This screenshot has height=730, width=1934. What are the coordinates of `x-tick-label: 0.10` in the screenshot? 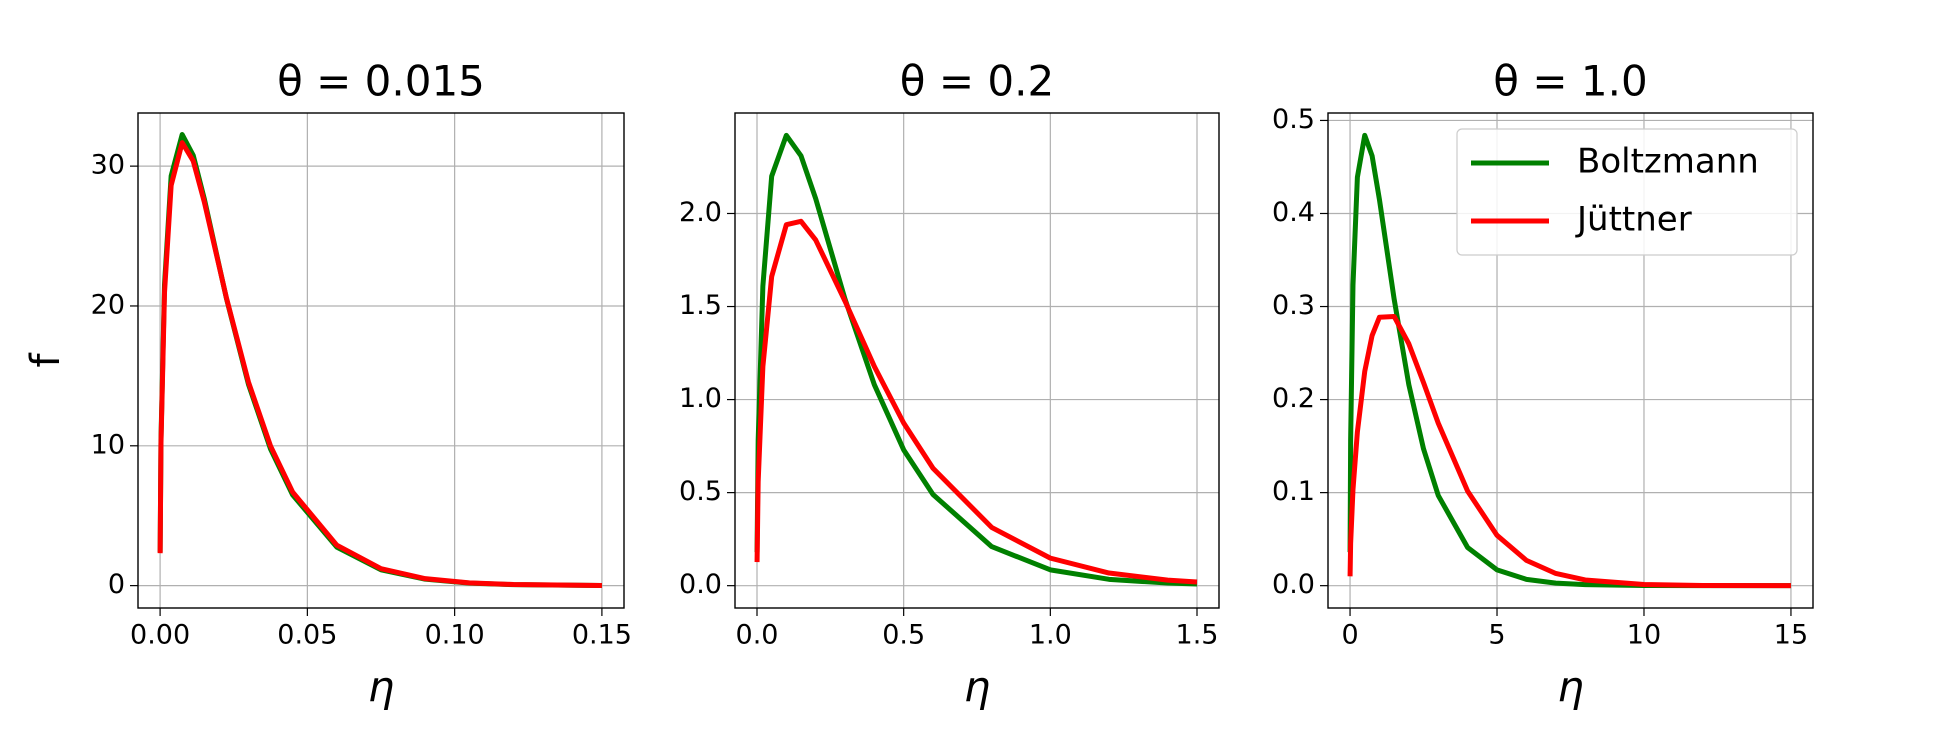 It's located at (455, 635).